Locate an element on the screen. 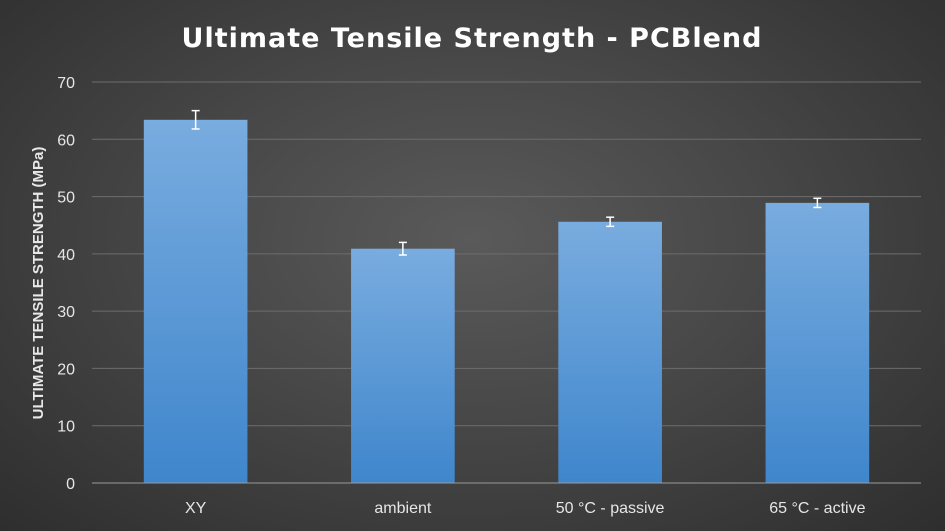 The image size is (945, 531). x-category-label: ambient is located at coordinates (402, 508).